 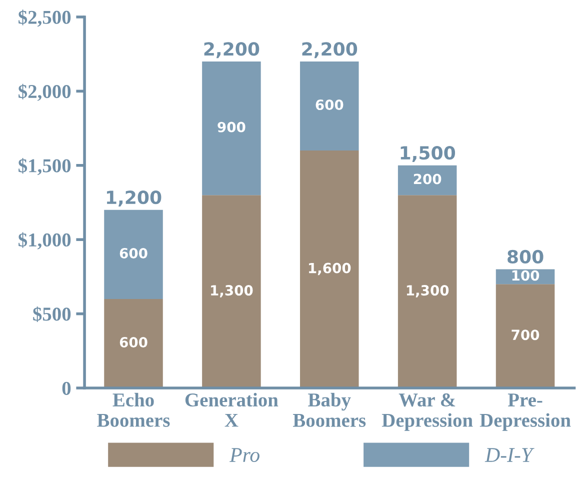 What do you see at coordinates (526, 275) in the screenshot?
I see `data-label: 100` at bounding box center [526, 275].